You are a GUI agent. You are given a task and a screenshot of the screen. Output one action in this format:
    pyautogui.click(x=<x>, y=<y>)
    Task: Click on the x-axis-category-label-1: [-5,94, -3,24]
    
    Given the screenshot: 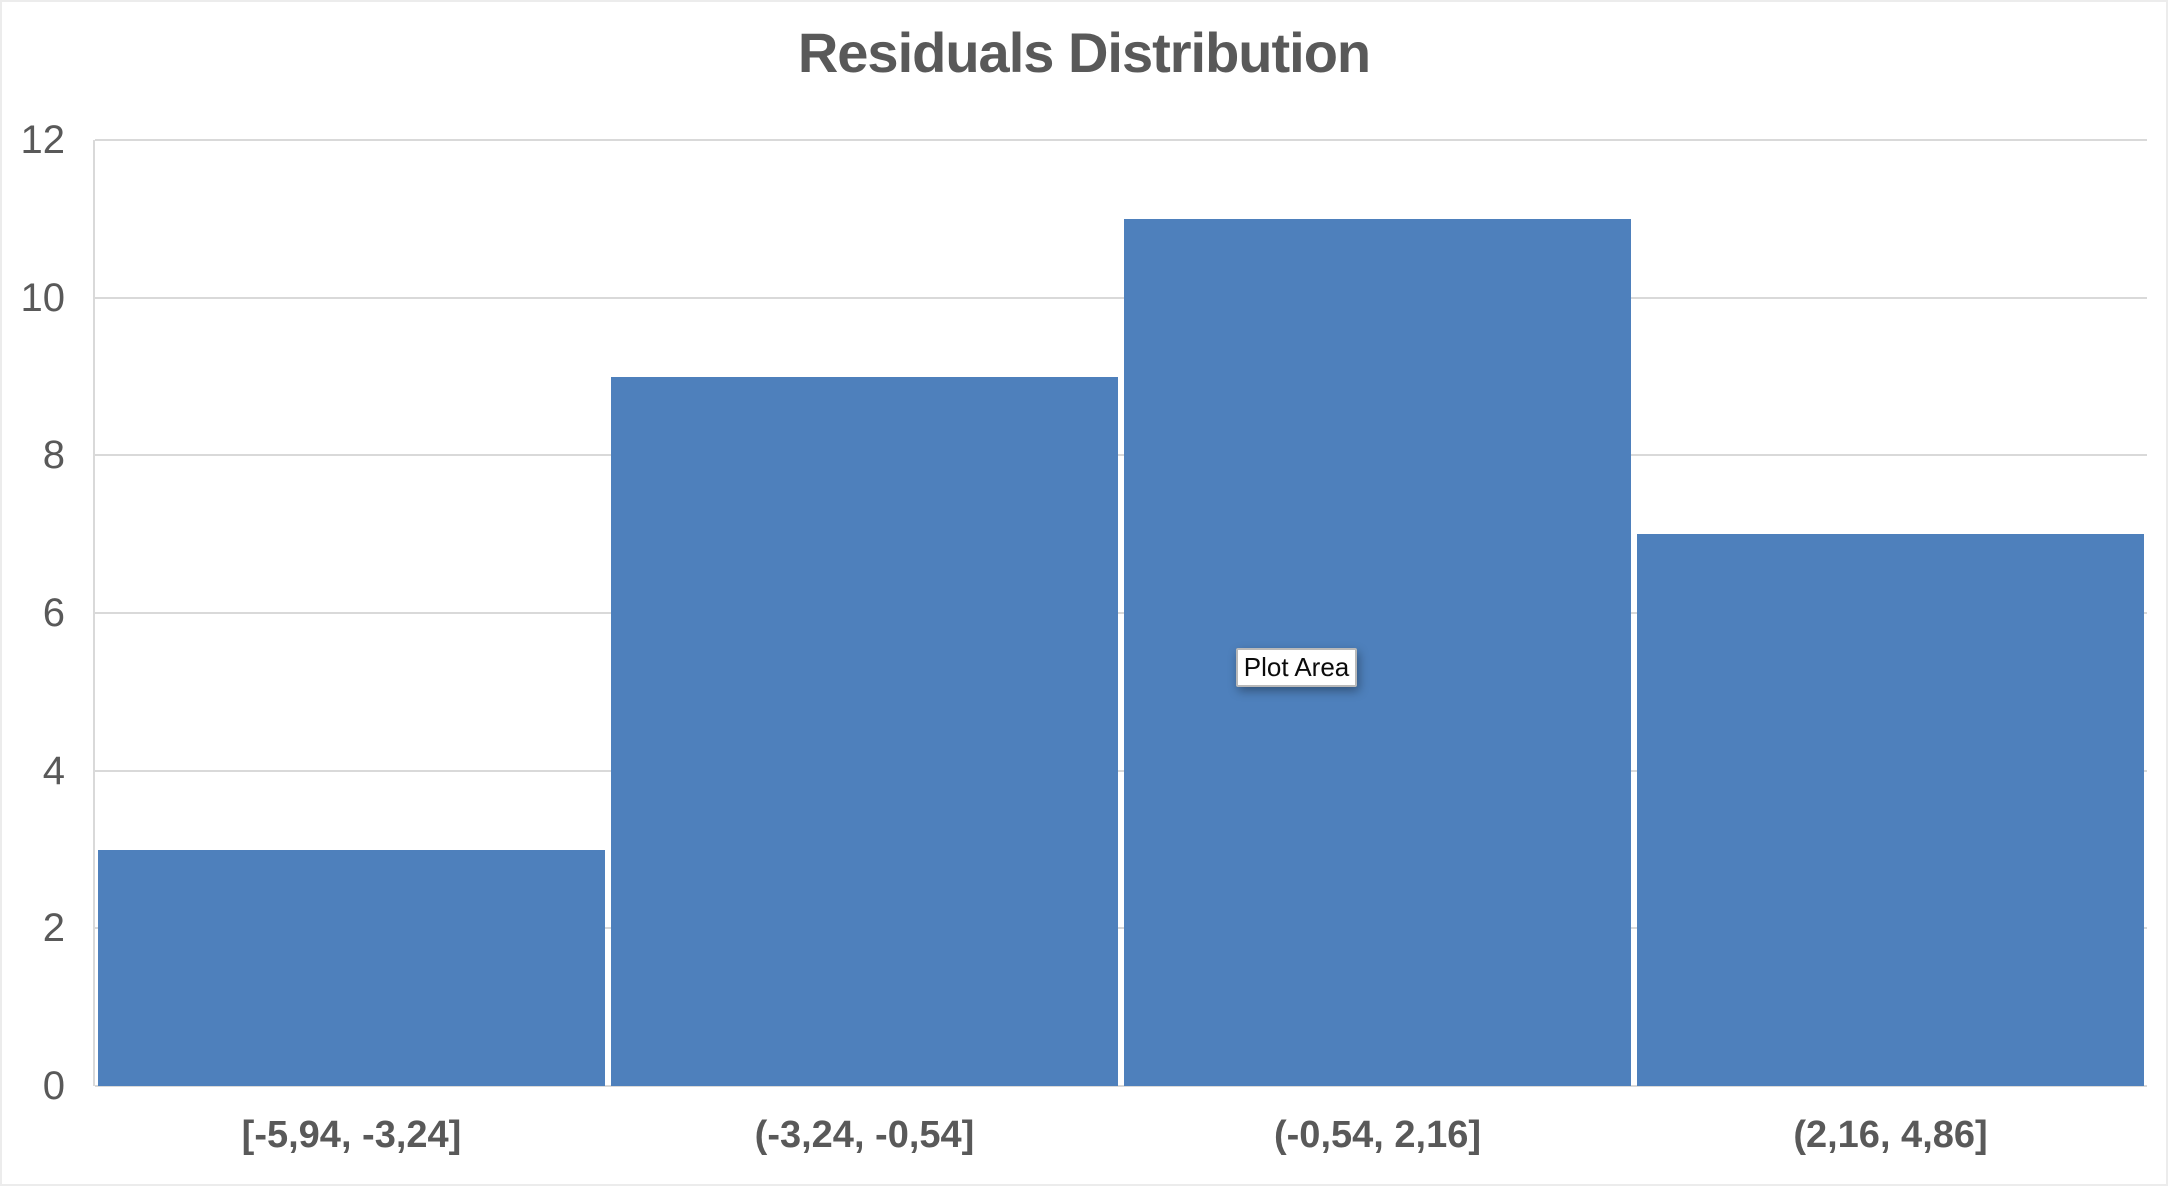 What is the action you would take?
    pyautogui.click(x=351, y=1135)
    